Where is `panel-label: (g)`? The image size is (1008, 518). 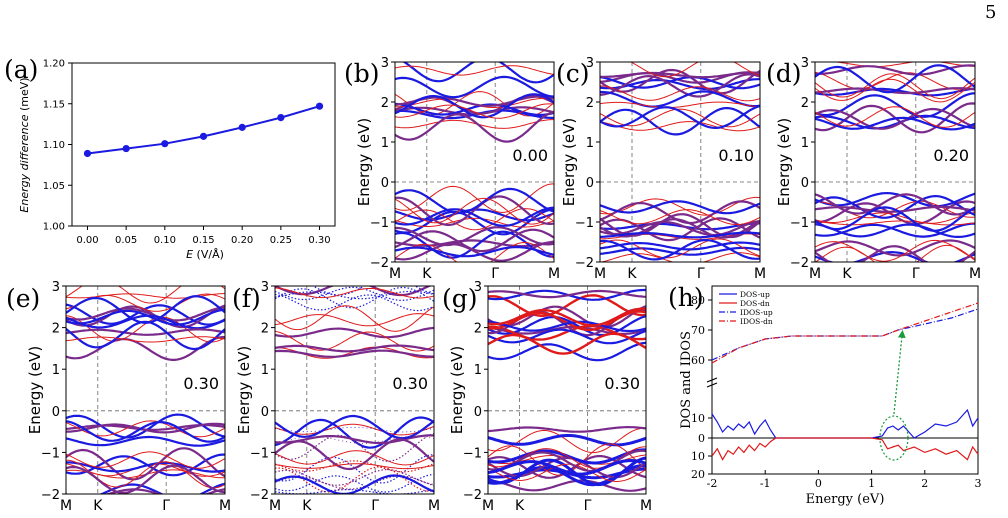
panel-label: (g) is located at coordinates (460, 298).